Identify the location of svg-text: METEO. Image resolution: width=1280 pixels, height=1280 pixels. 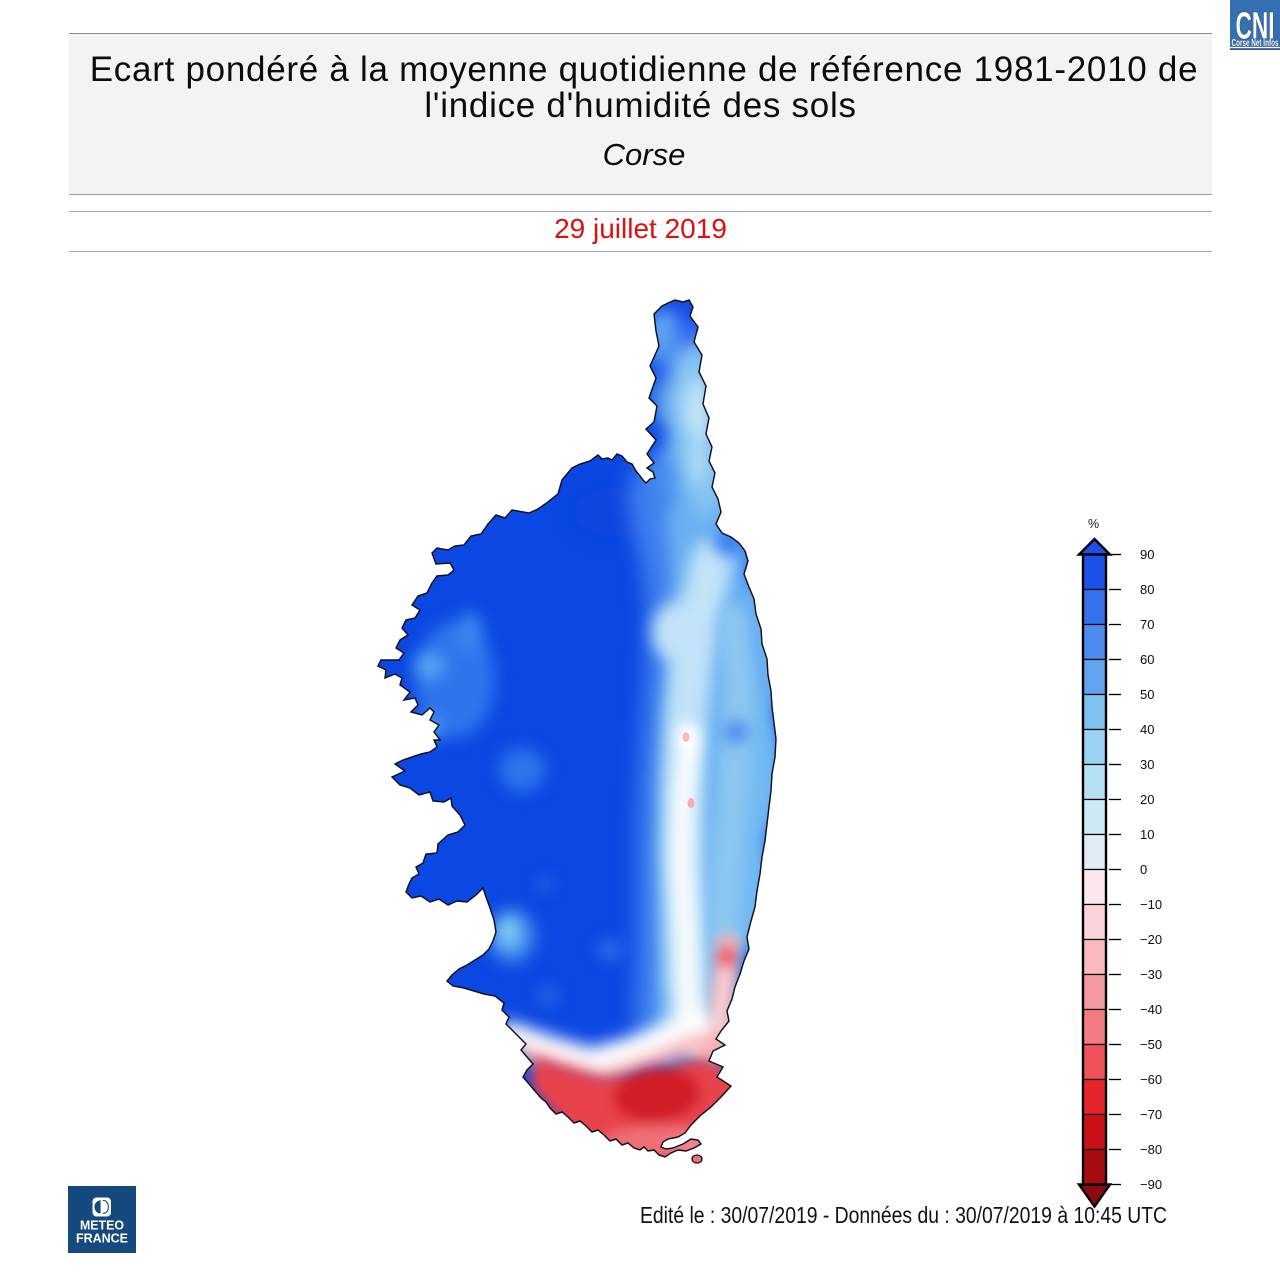
(102, 1226).